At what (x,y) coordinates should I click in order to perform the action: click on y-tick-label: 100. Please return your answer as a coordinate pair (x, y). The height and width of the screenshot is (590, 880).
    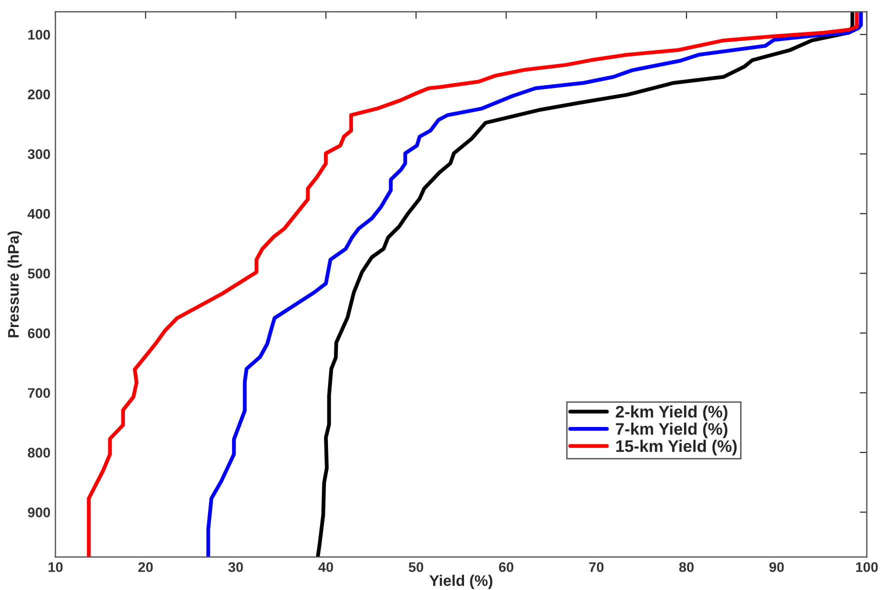
    Looking at the image, I should click on (39, 35).